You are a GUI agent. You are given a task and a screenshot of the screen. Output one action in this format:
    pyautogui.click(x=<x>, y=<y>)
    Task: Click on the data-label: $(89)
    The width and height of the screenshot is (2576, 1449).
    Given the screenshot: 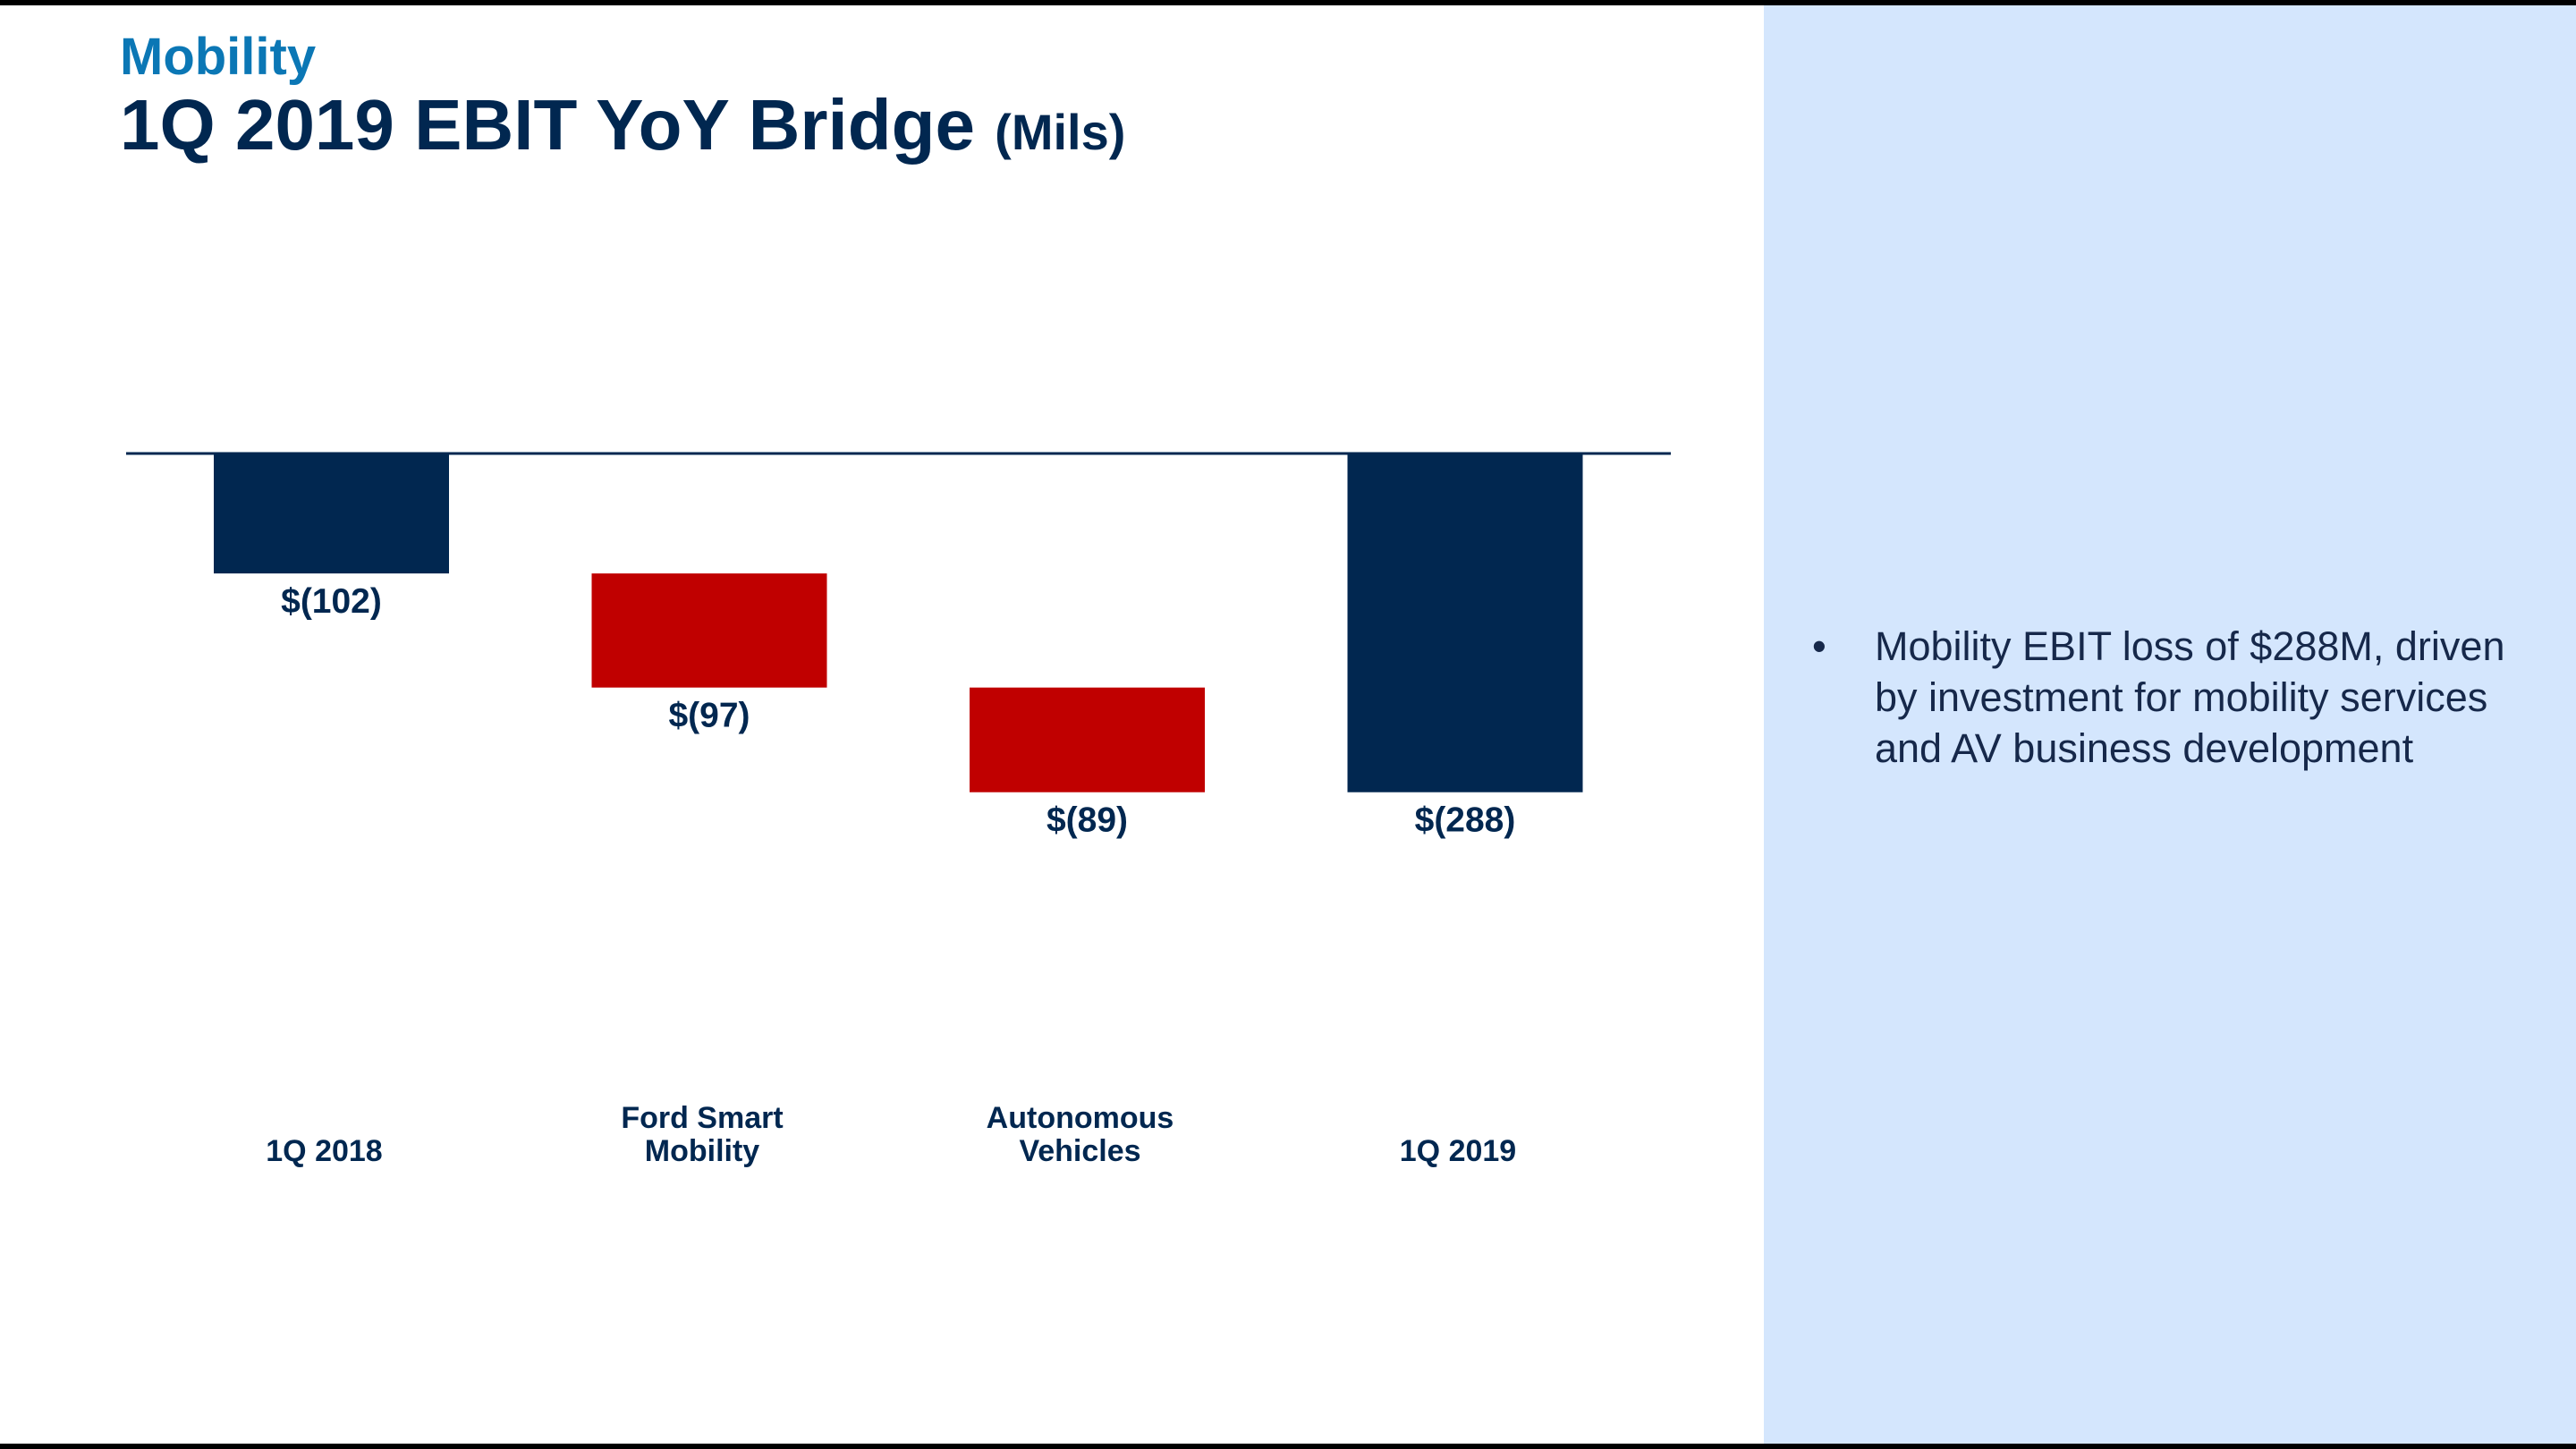 What is the action you would take?
    pyautogui.click(x=1087, y=820)
    